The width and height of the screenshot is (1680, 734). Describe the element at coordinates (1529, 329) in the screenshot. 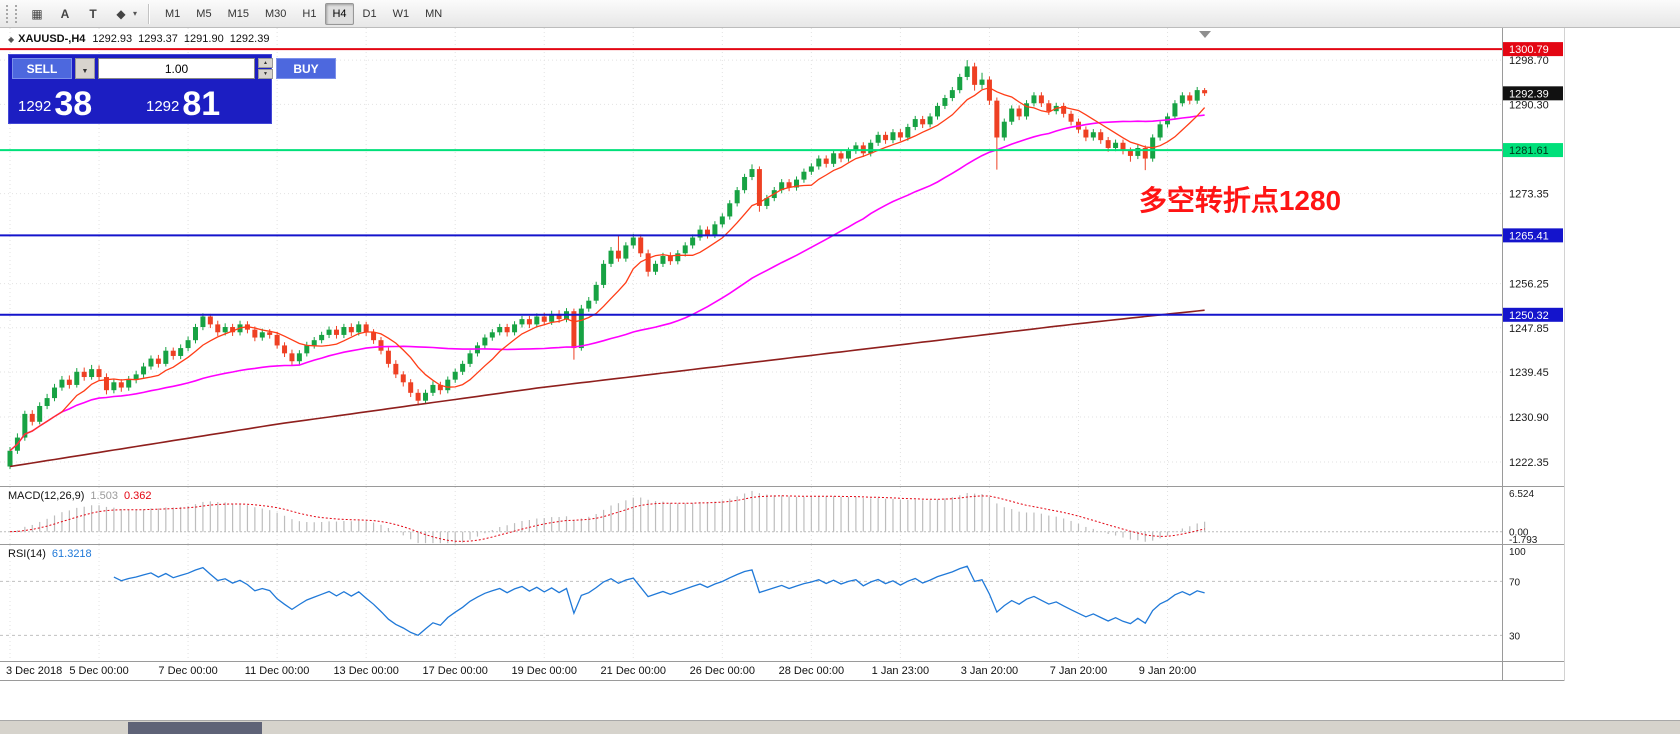

I see `price-tick-label: 1247.85` at that location.